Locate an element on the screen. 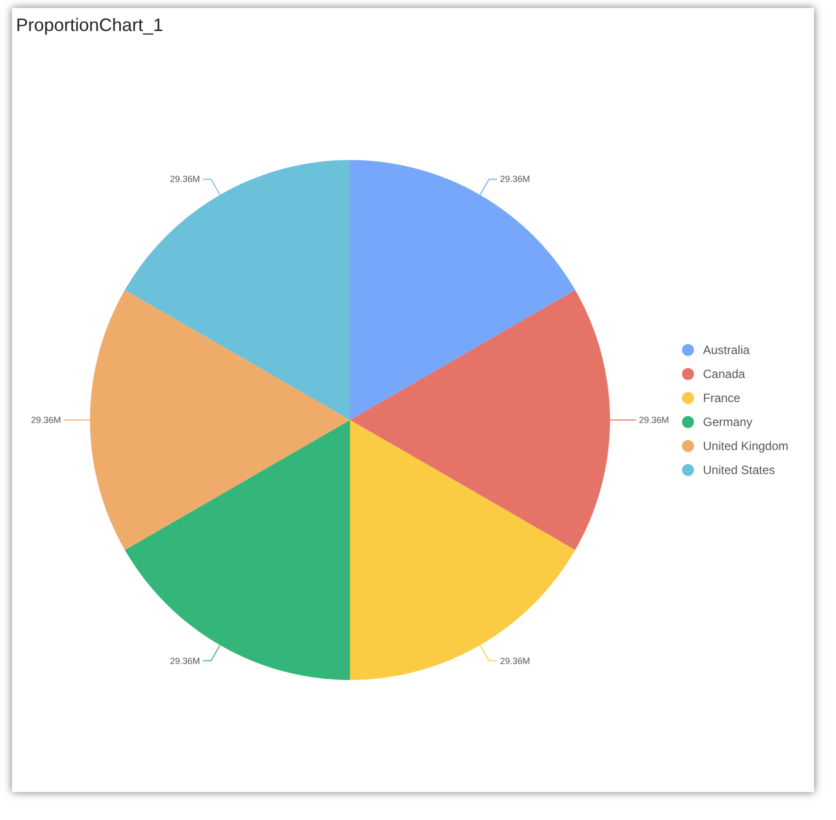 This screenshot has height=820, width=836. legend-label: Canada is located at coordinates (724, 374).